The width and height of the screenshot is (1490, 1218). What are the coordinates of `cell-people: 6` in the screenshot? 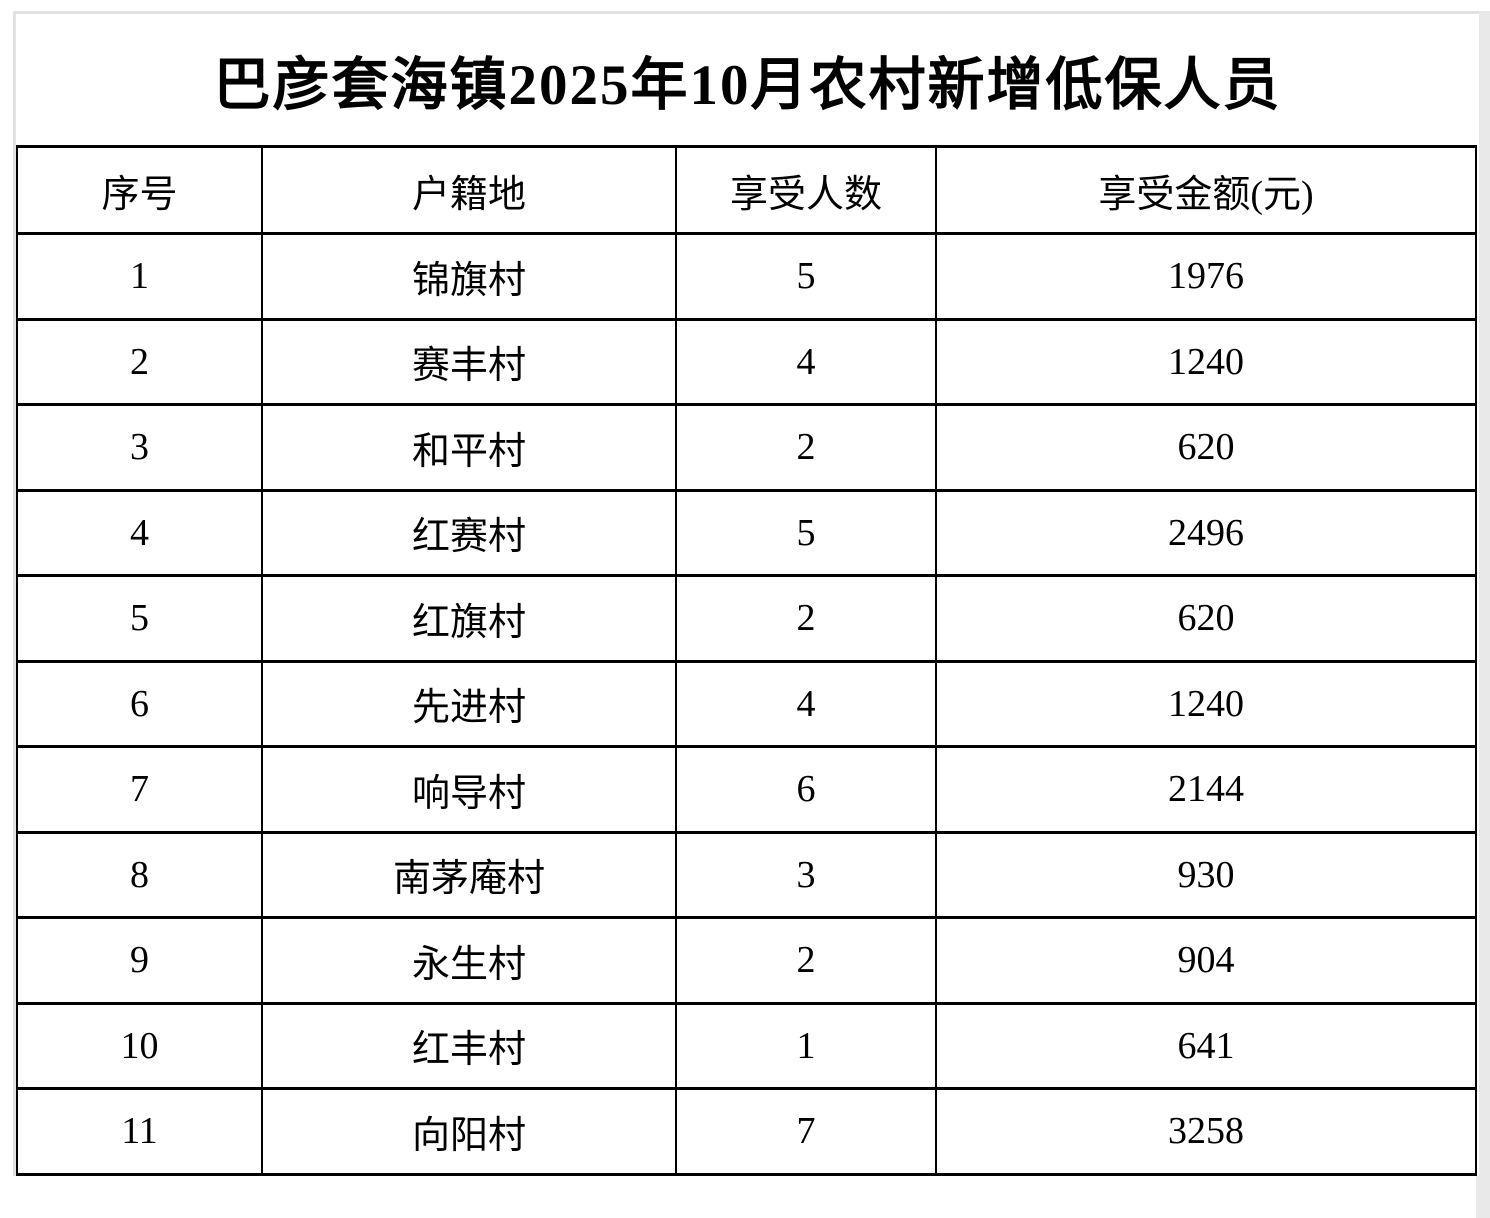 It's located at (806, 789).